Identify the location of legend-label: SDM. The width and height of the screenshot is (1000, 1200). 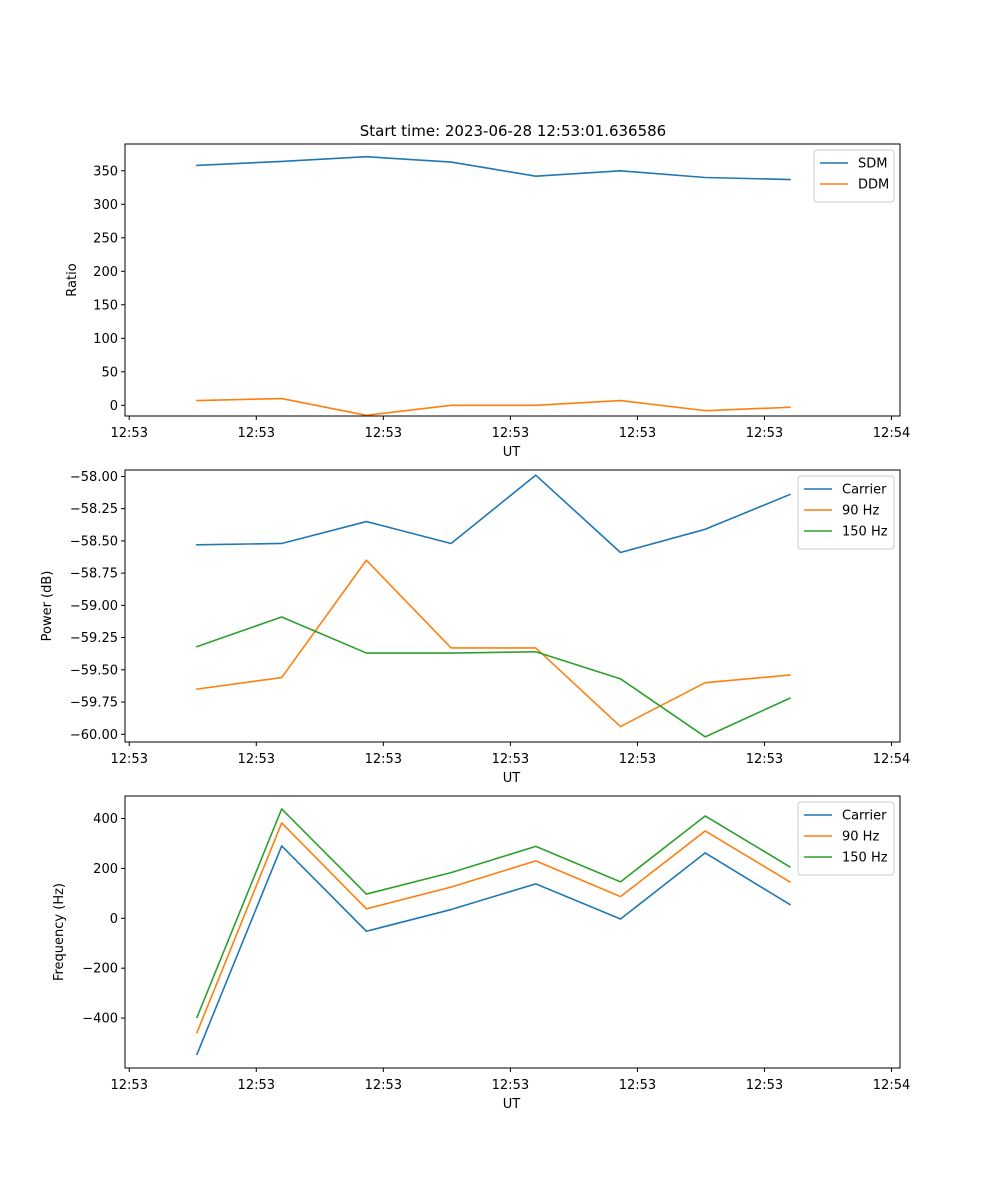
(872, 164).